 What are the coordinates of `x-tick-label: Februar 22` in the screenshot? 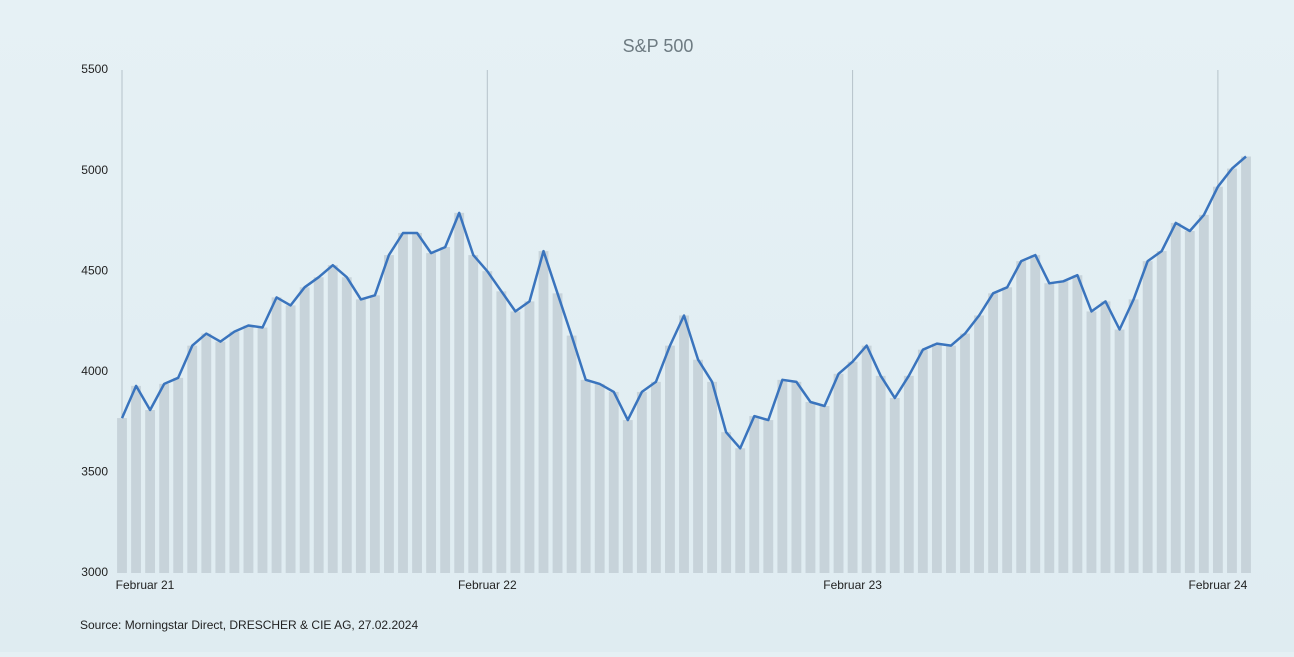 It's located at (487, 585).